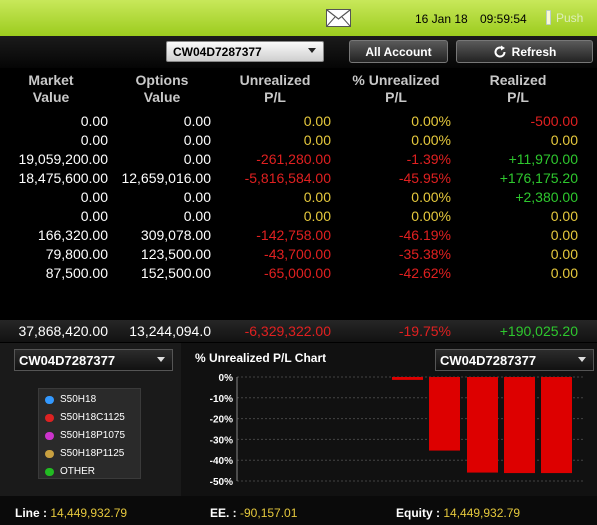 This screenshot has width=597, height=525. I want to click on refresh-icon, so click(500, 51).